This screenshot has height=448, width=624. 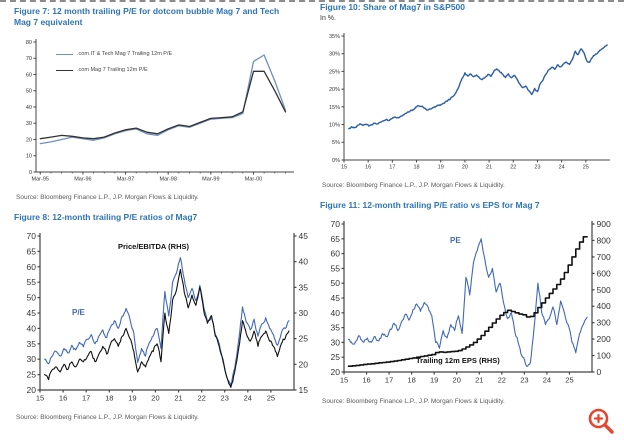 I want to click on svg-text: 100, so click(x=604, y=356).